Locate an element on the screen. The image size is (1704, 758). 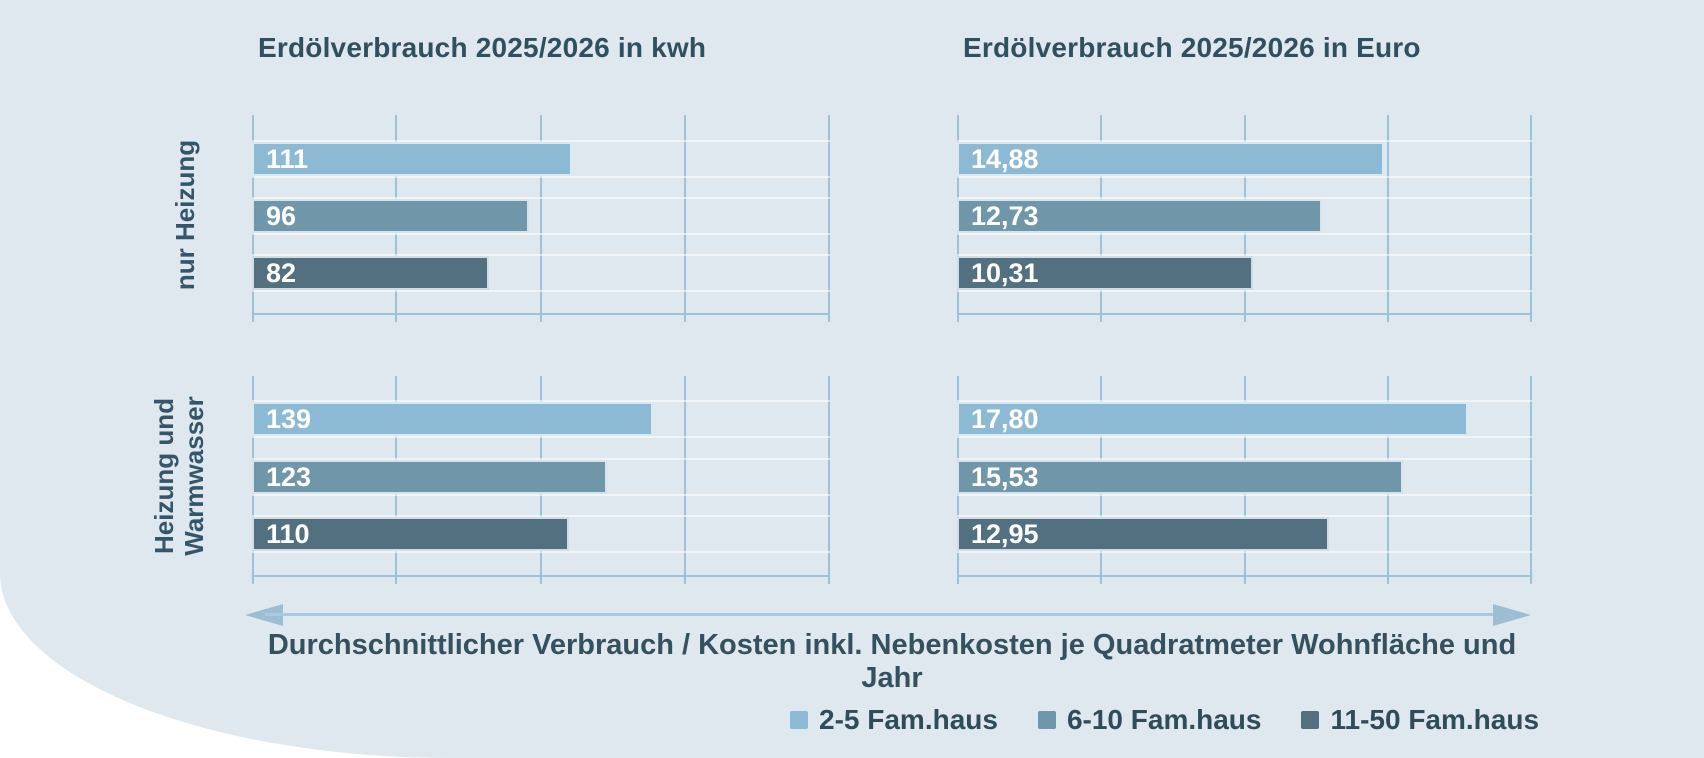
bar-value-label: 123 is located at coordinates (289, 476).